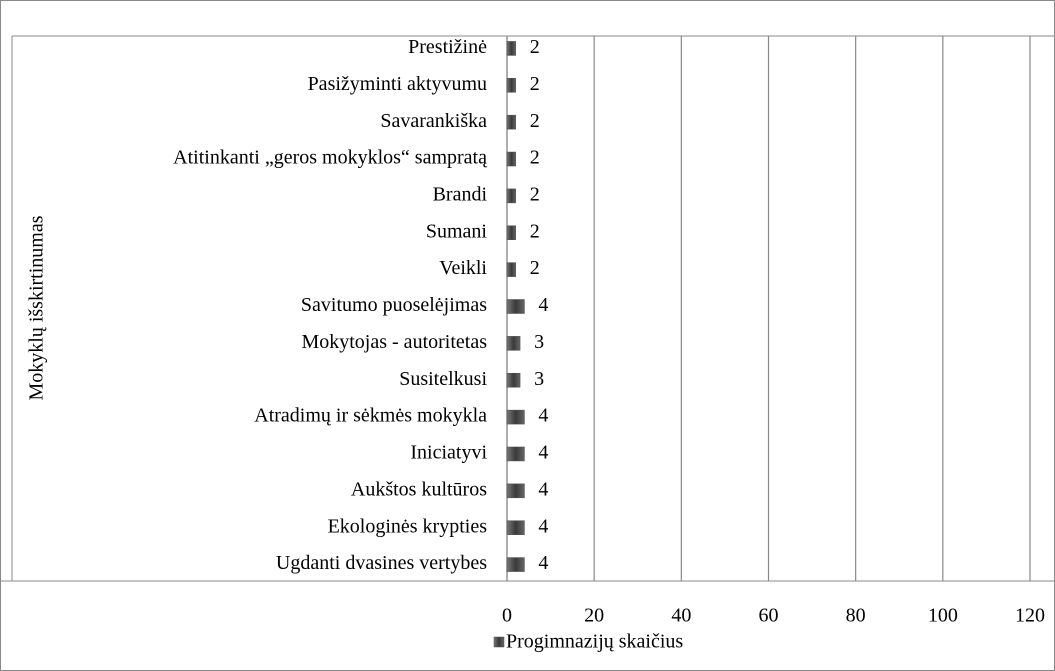  Describe the element at coordinates (460, 194) in the screenshot. I see `y-tick-label: Brandi` at that location.